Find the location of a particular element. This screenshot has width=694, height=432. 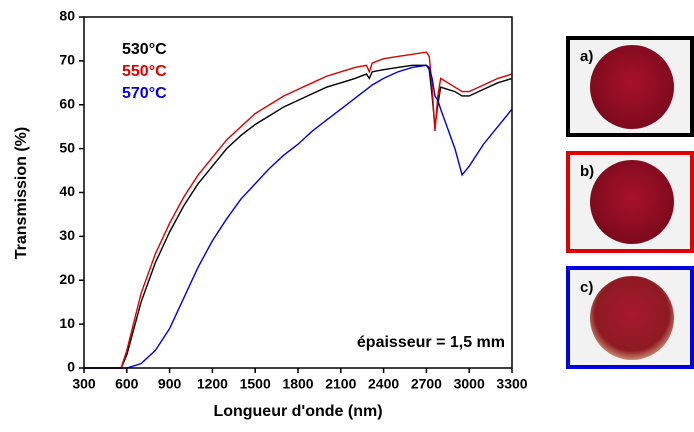

x-tick-label: 2400 is located at coordinates (383, 384).